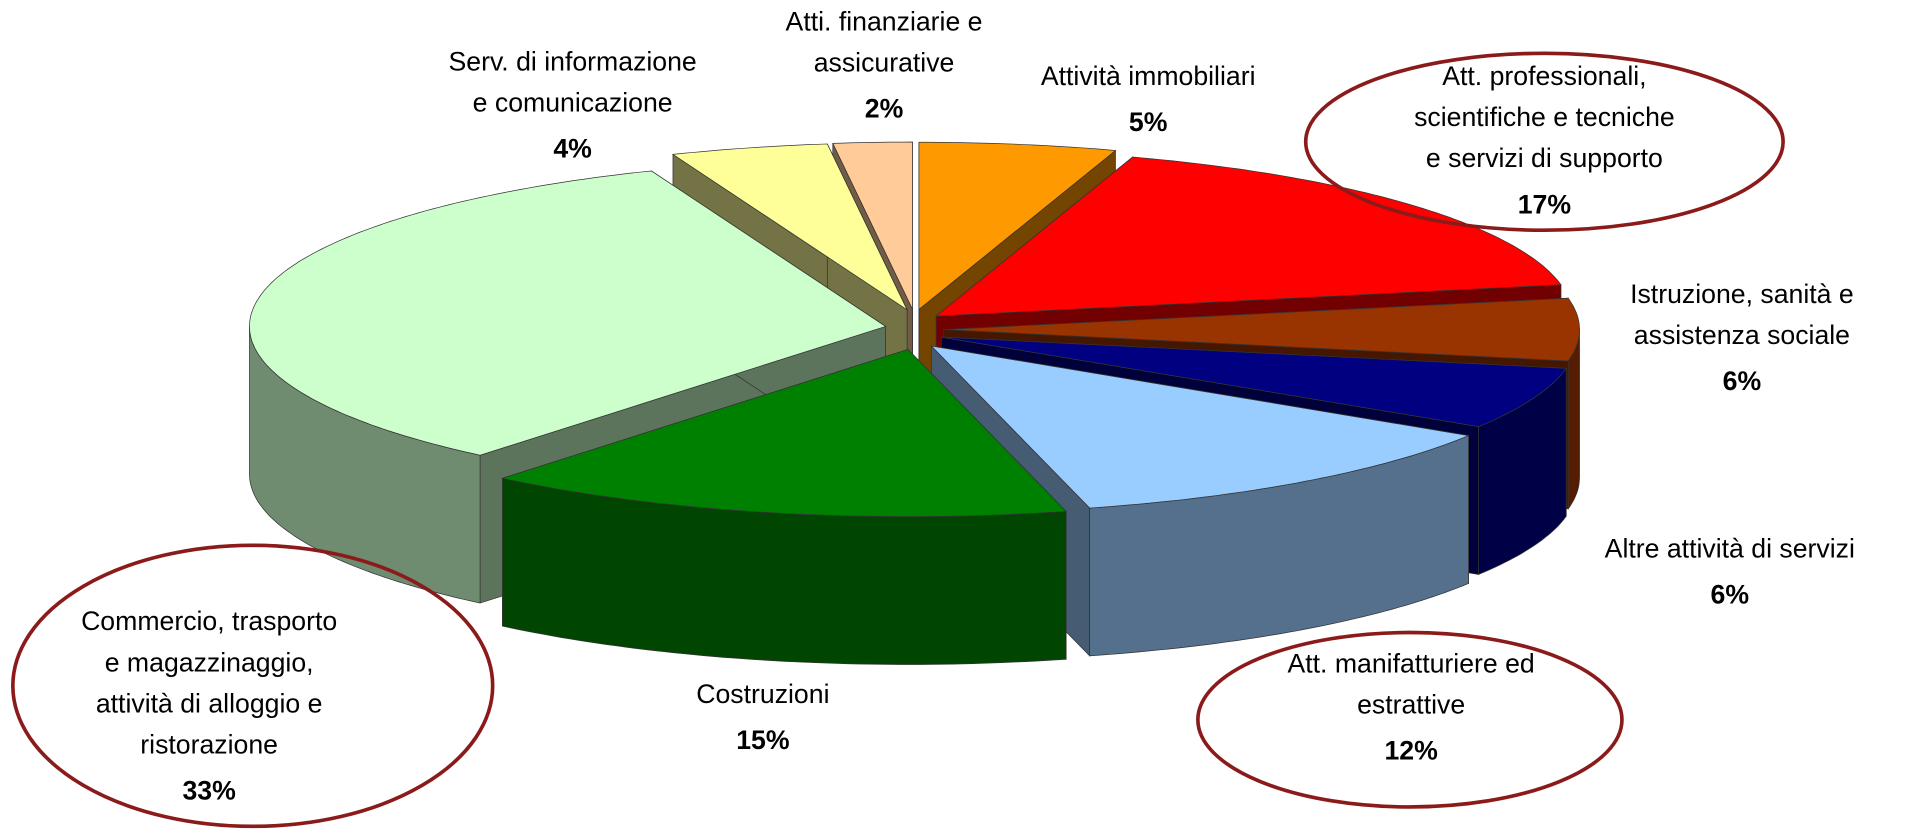 The width and height of the screenshot is (1905, 830). I want to click on slice-label-line: Istruzione, sanità e, so click(1742, 294).